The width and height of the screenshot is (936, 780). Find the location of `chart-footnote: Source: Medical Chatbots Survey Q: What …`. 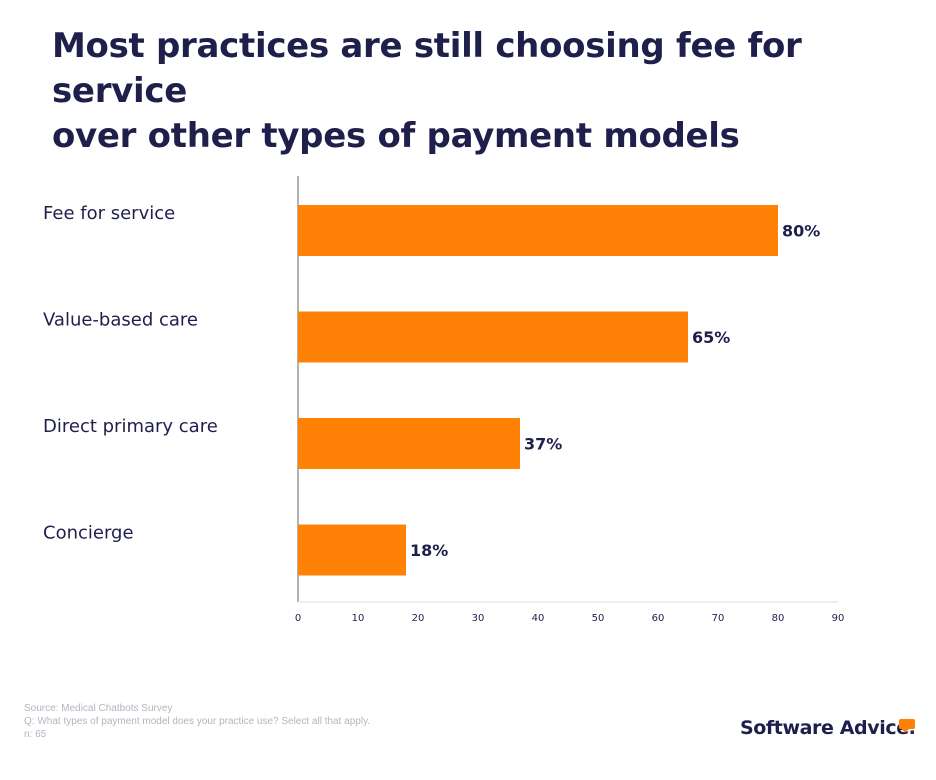

chart-footnote: Source: Medical Chatbots Survey Q: What … is located at coordinates (197, 721).